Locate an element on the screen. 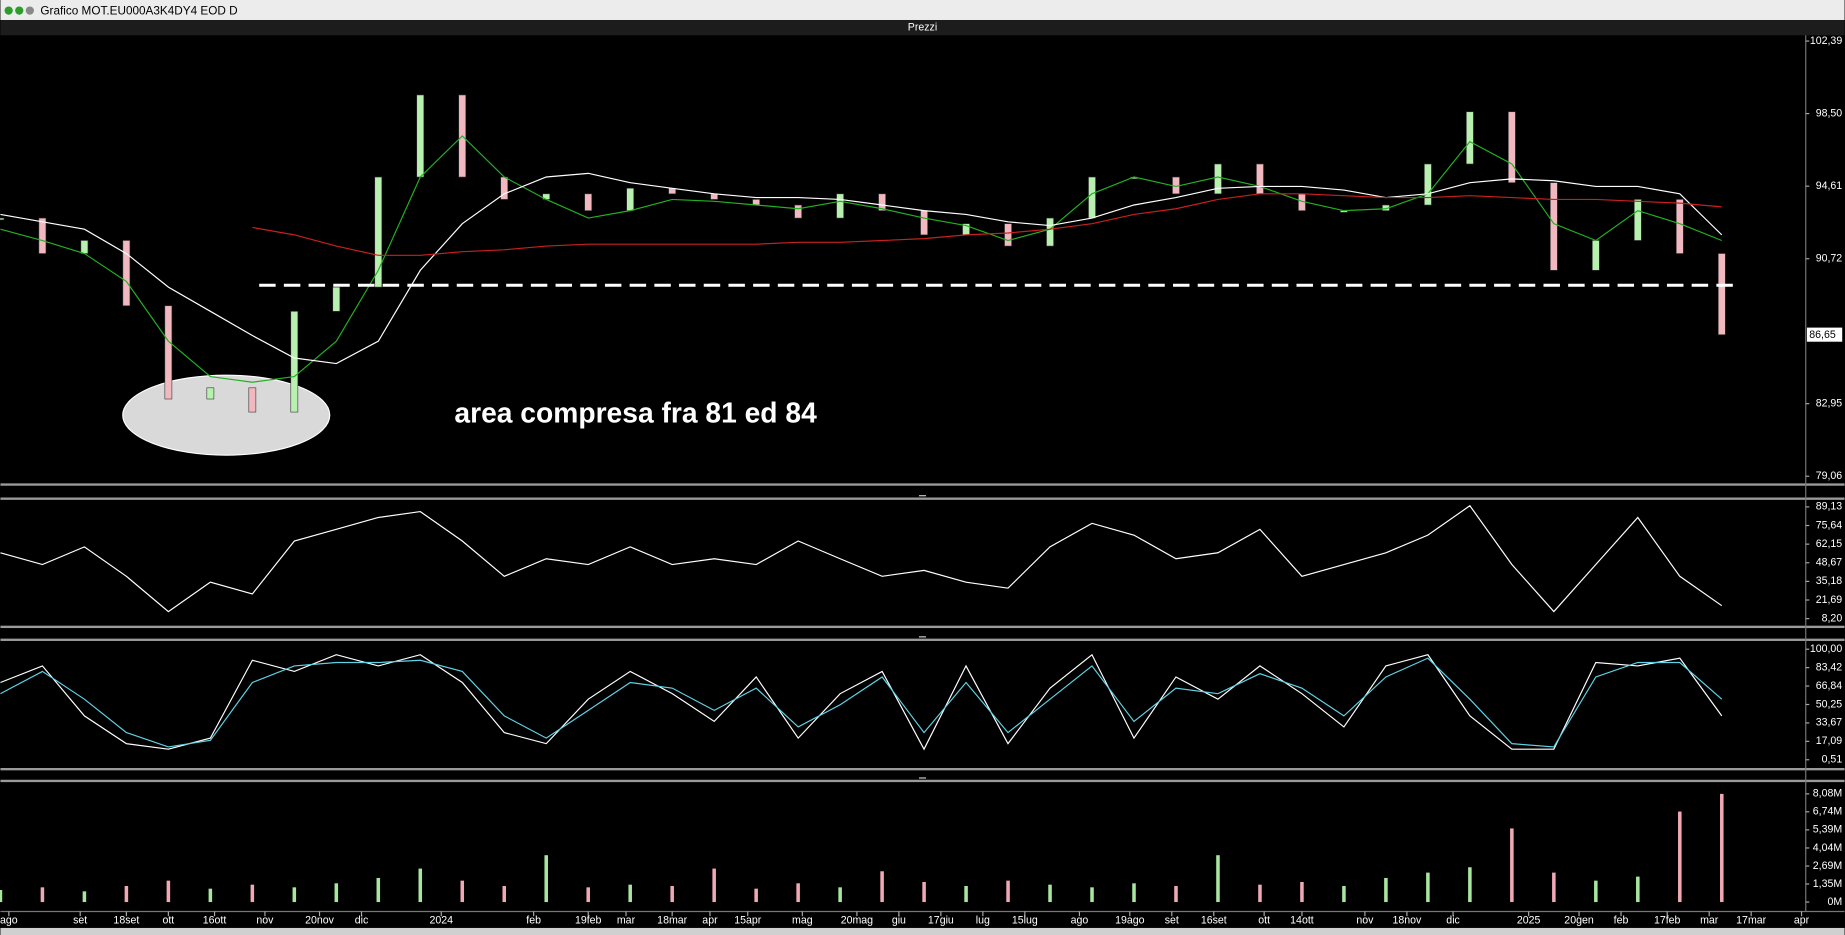 This screenshot has width=1845, height=935. y-tick-label: 62,15 is located at coordinates (1829, 544).